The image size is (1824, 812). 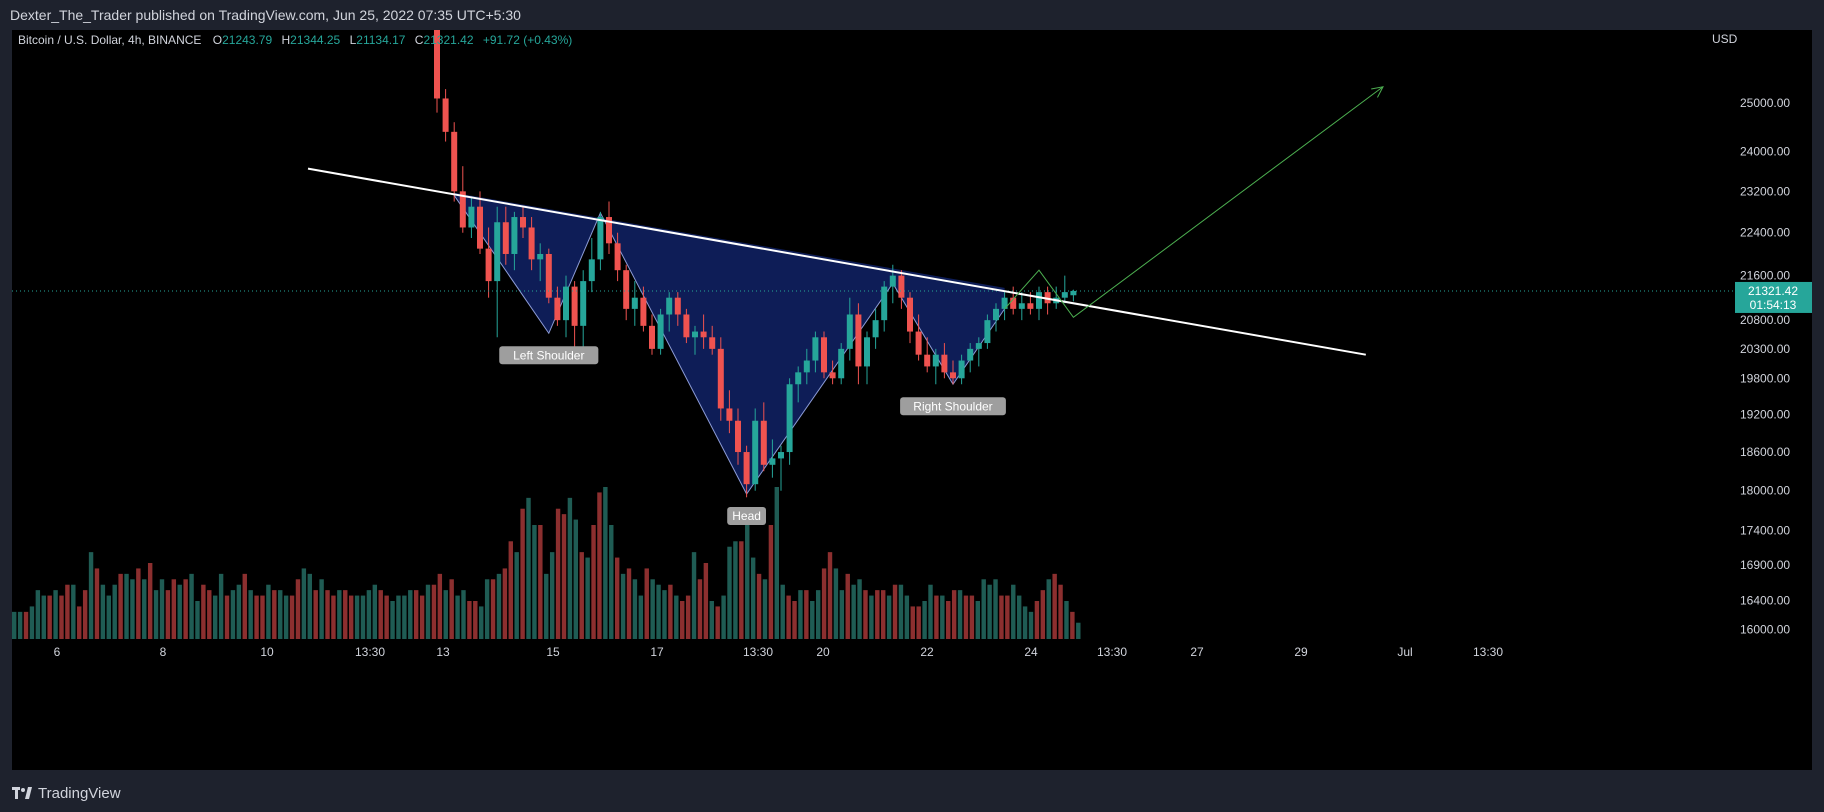 What do you see at coordinates (1197, 652) in the screenshot?
I see `time-tick: 27` at bounding box center [1197, 652].